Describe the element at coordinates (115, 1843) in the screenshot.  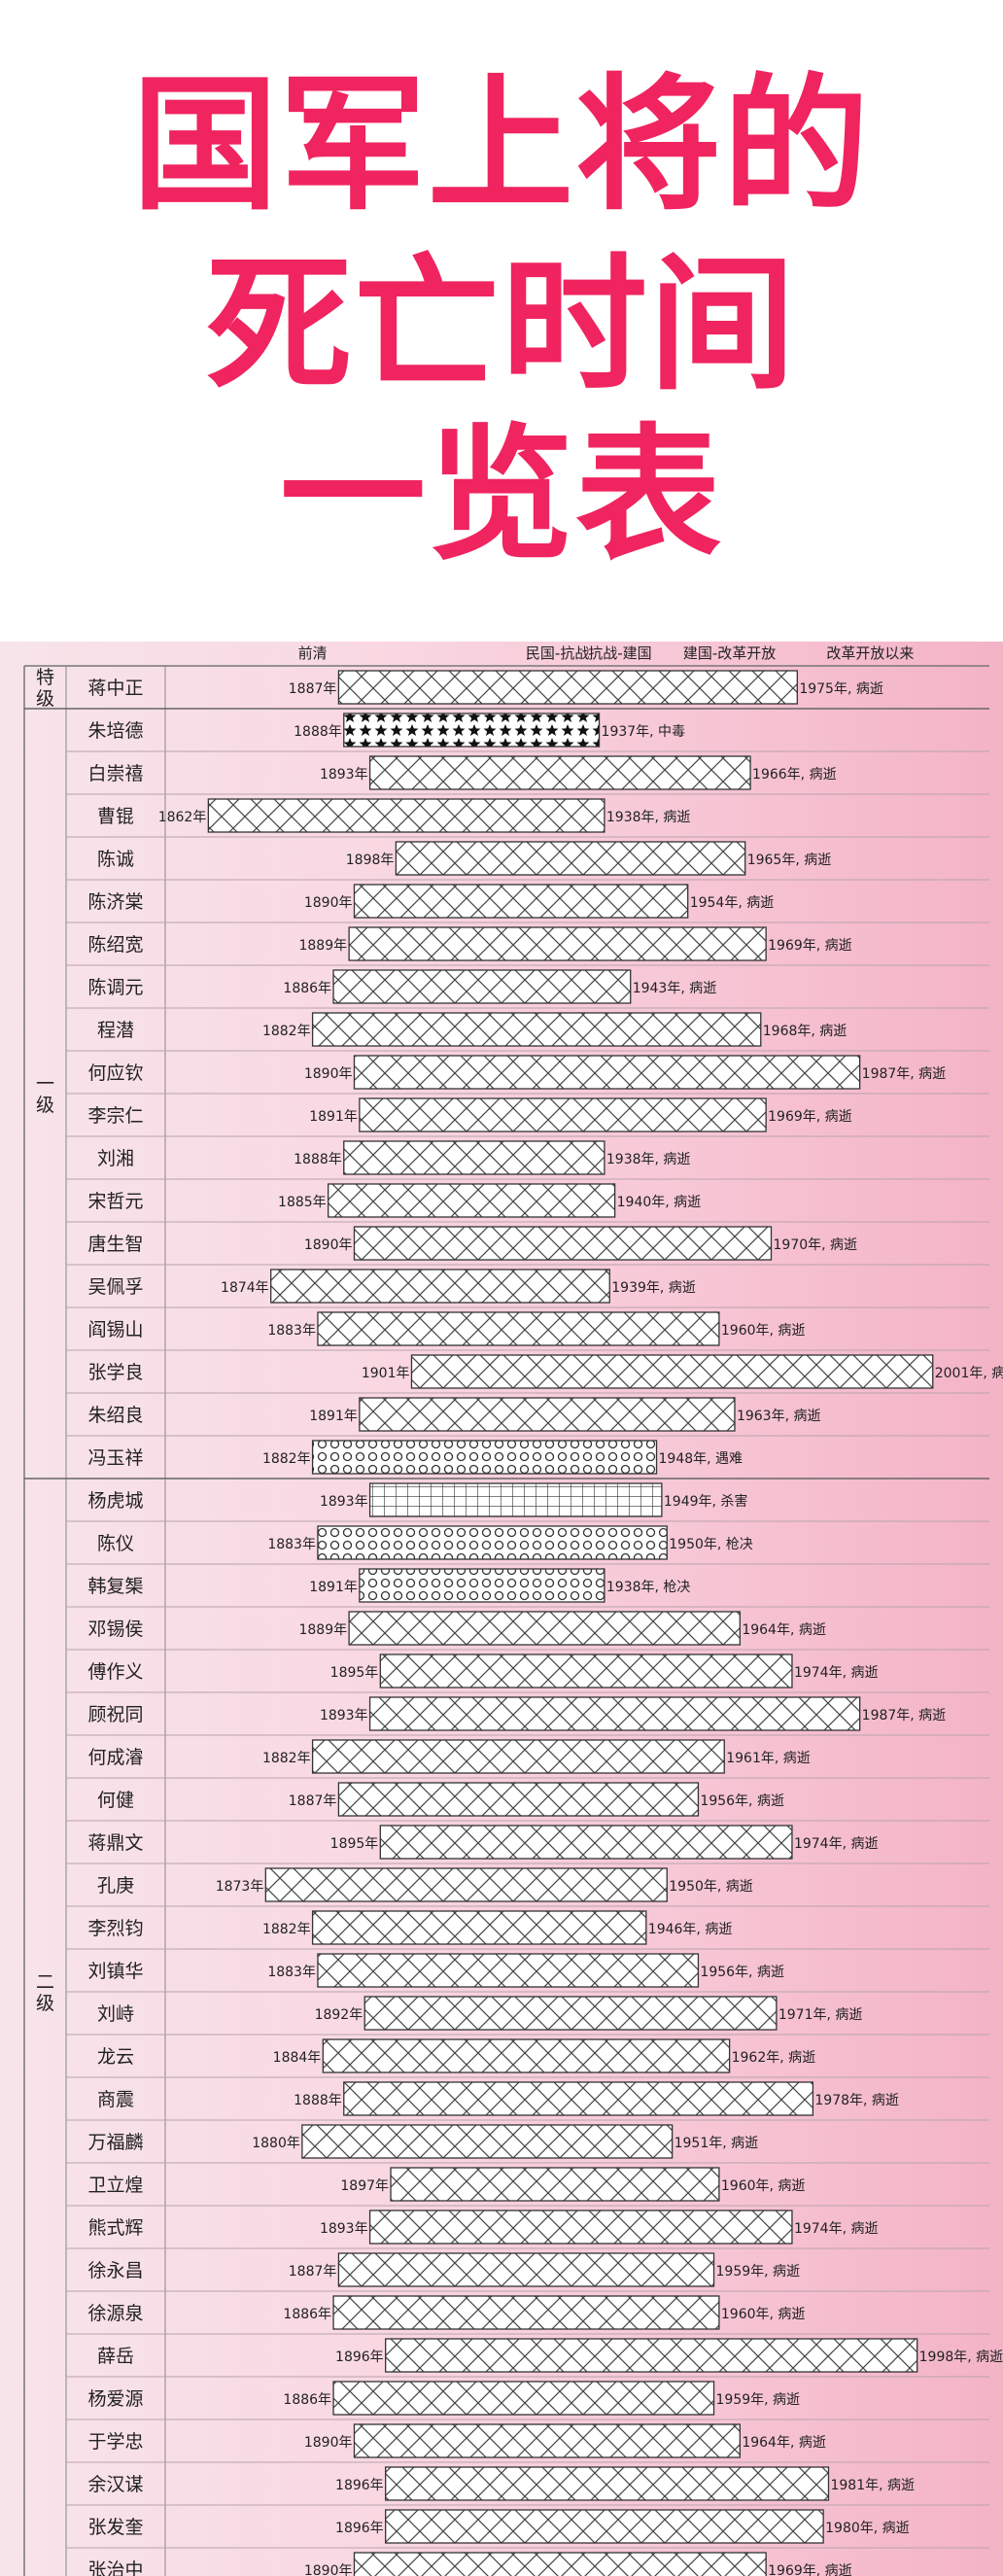
I see `general-name: 蒋鼎文` at that location.